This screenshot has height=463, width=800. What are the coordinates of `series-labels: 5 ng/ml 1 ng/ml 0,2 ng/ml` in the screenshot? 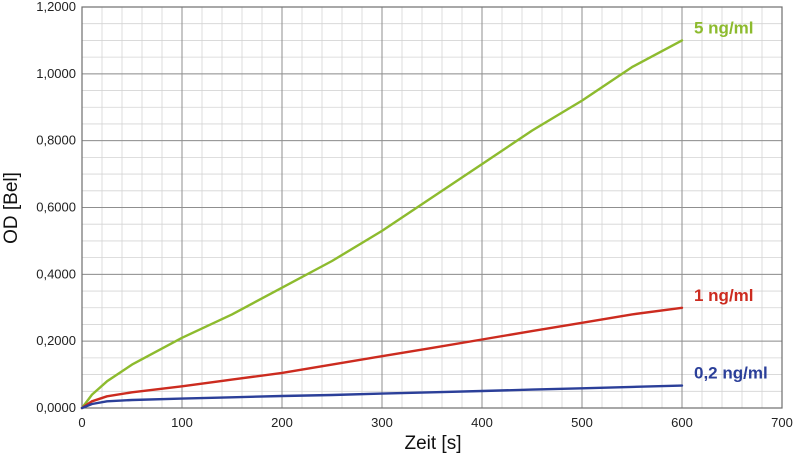 It's located at (731, 200).